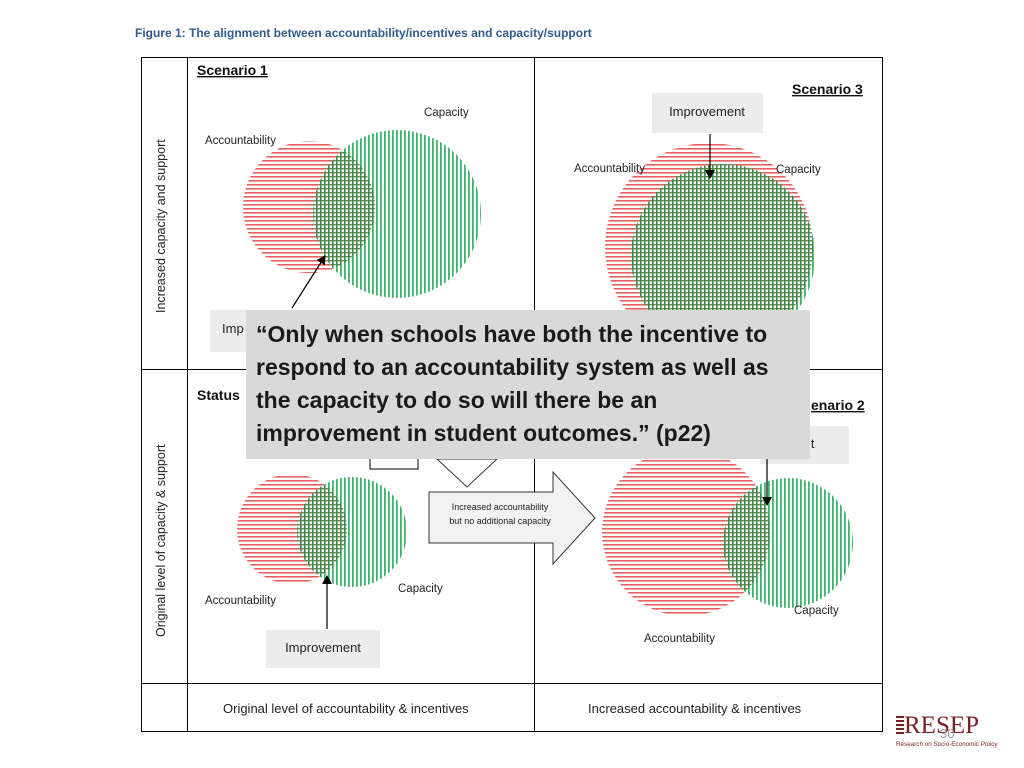  I want to click on scenario-3-capacity-label: Capacity, so click(798, 170).